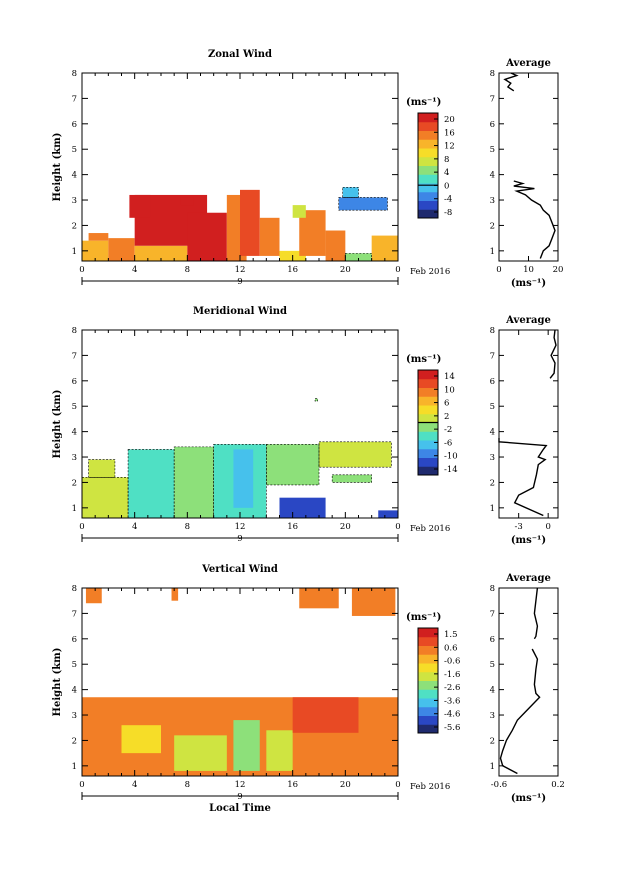 Image resolution: width=618 pixels, height=873 pixels. Describe the element at coordinates (528, 270) in the screenshot. I see `average-x-tick-label: 10` at that location.